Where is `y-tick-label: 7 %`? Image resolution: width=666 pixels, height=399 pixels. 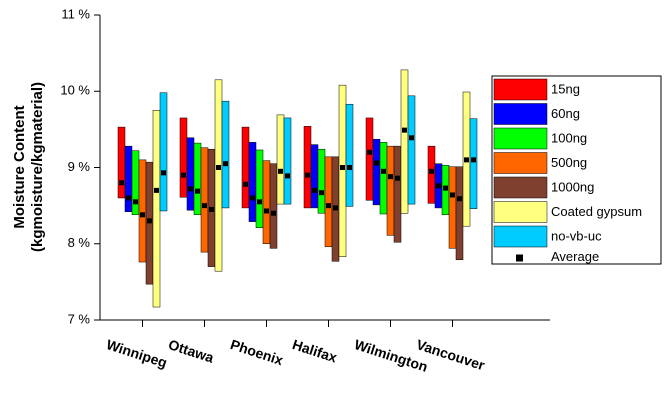
y-tick-label: 7 % is located at coordinates (79, 318).